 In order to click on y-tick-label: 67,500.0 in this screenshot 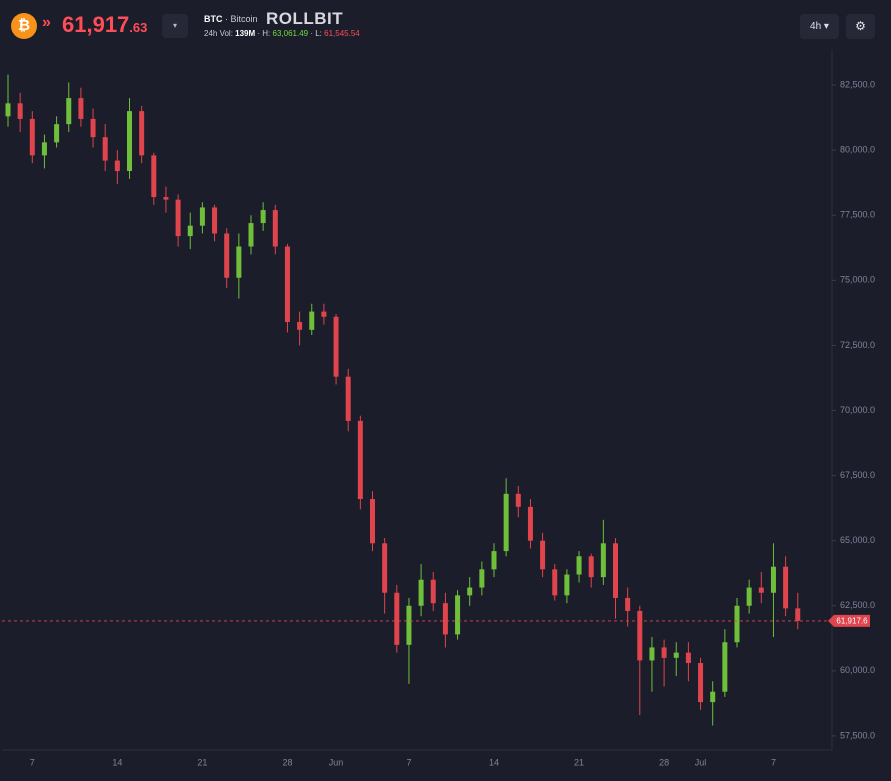, I will do `click(857, 475)`.